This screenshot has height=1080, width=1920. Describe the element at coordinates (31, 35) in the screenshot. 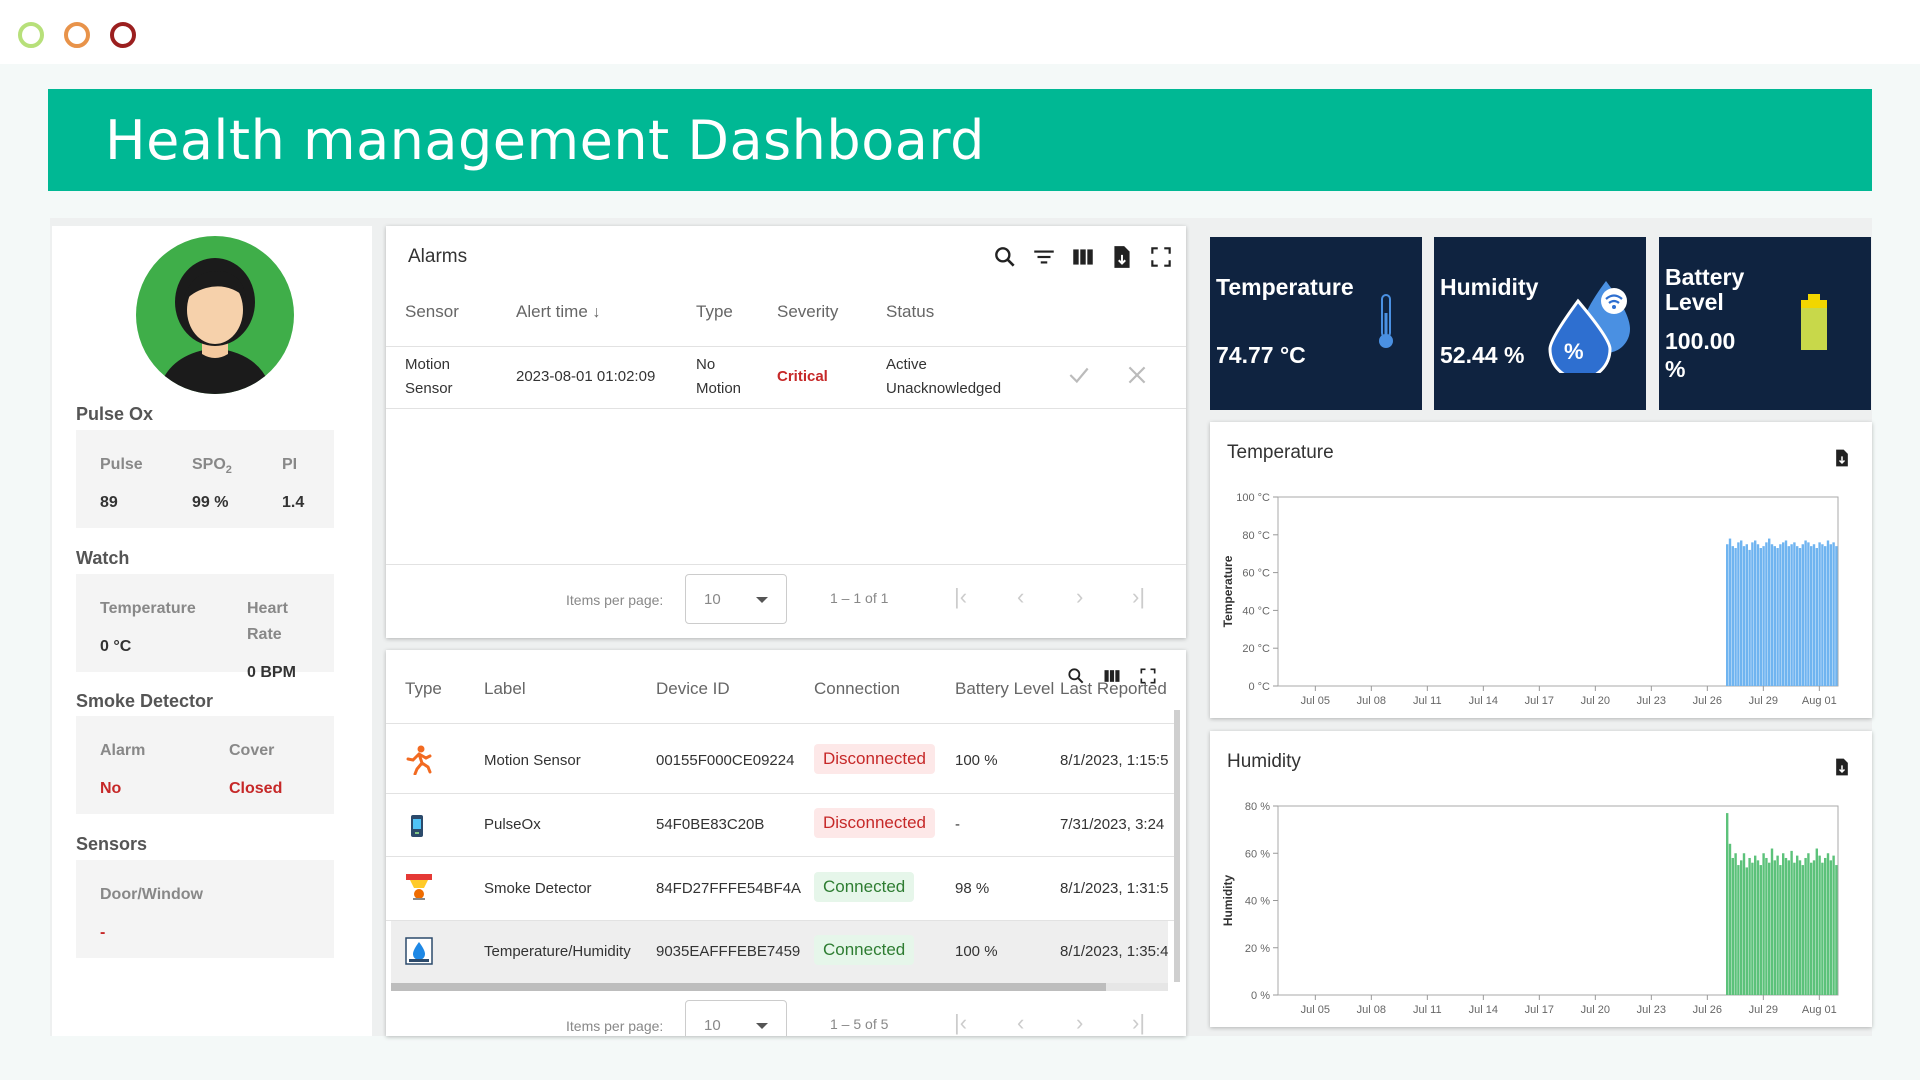

I see `window-dot-green` at that location.